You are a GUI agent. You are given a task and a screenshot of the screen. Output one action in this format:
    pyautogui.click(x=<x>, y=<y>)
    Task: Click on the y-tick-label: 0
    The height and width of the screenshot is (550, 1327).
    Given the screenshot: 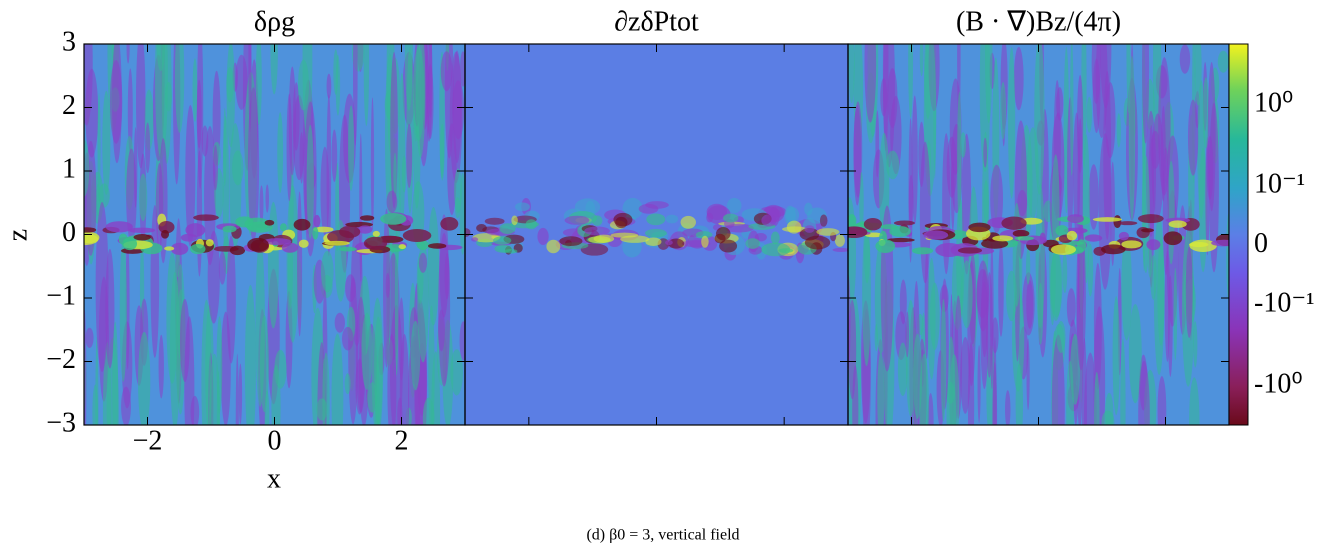 What is the action you would take?
    pyautogui.click(x=69, y=232)
    